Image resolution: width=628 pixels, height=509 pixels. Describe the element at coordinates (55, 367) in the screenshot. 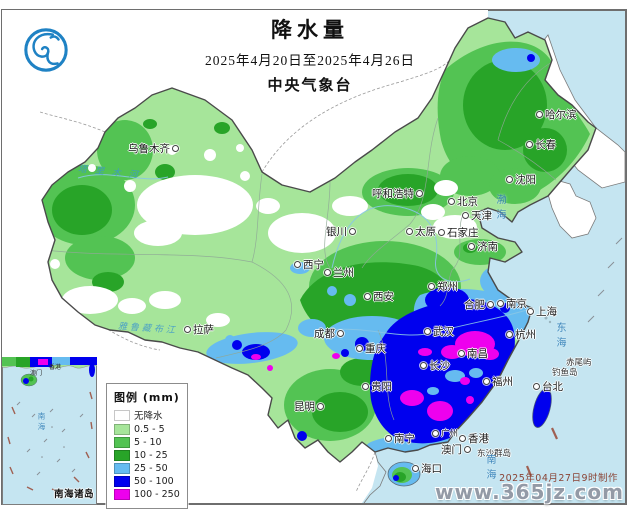

I see `inset-tiny-label: 香港` at that location.